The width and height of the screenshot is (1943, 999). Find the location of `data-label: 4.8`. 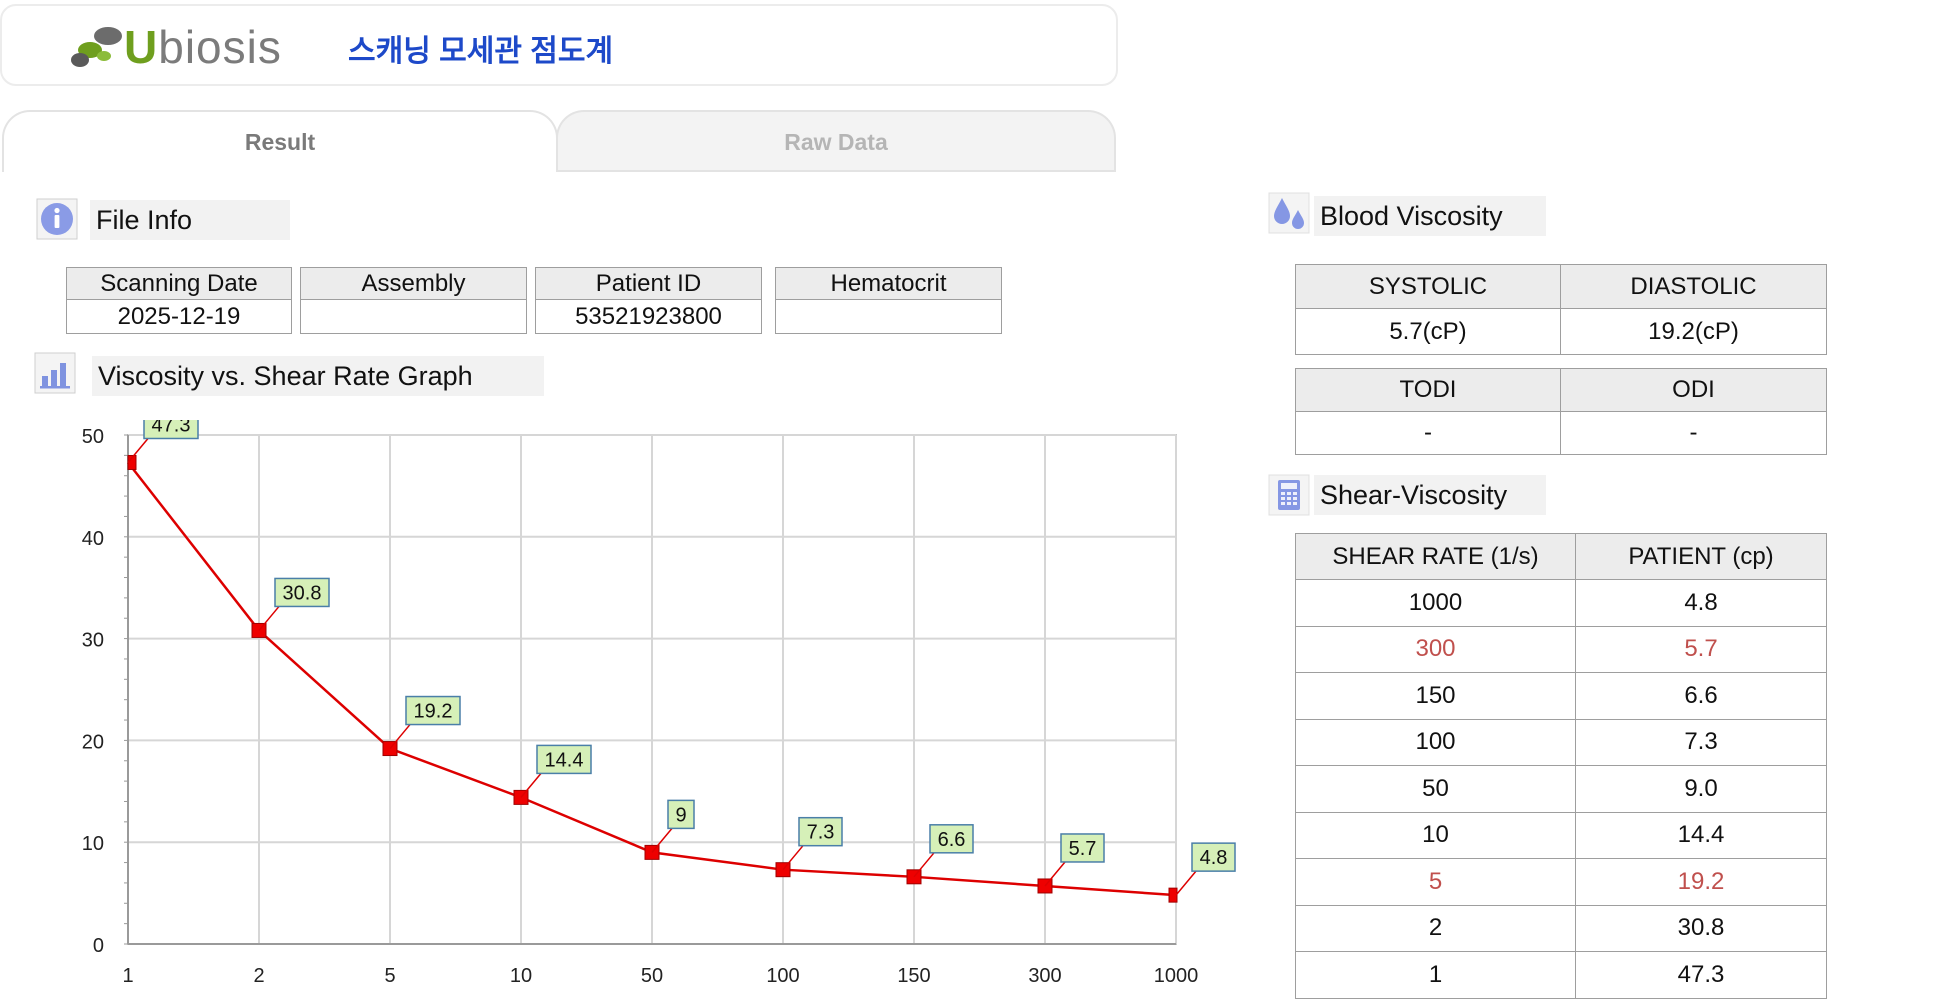

data-label: 4.8 is located at coordinates (1214, 858).